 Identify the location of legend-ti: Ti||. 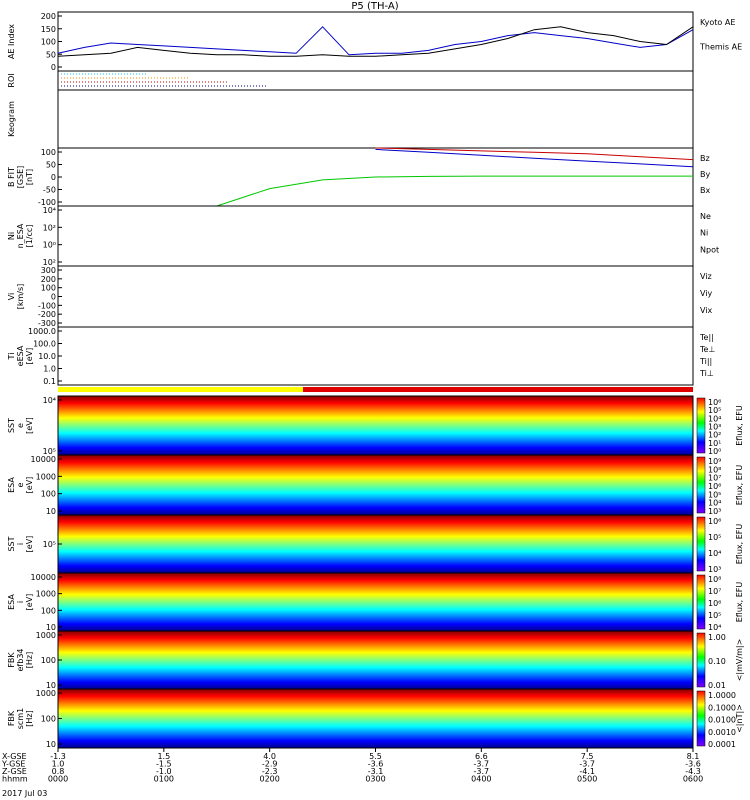
(705, 361).